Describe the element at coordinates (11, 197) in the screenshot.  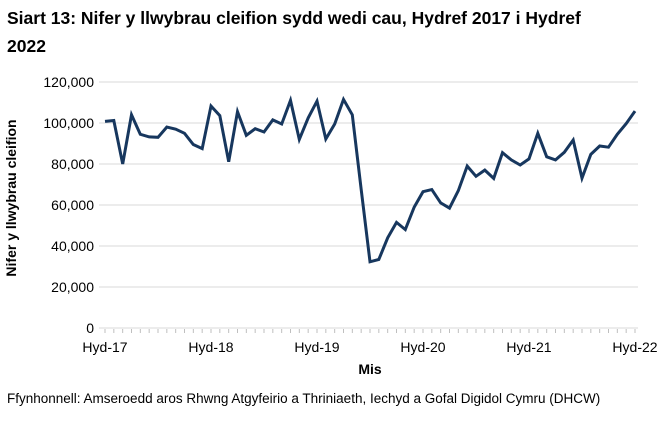
I see `y-axis-title: Nifer y llwybrau cleifion` at that location.